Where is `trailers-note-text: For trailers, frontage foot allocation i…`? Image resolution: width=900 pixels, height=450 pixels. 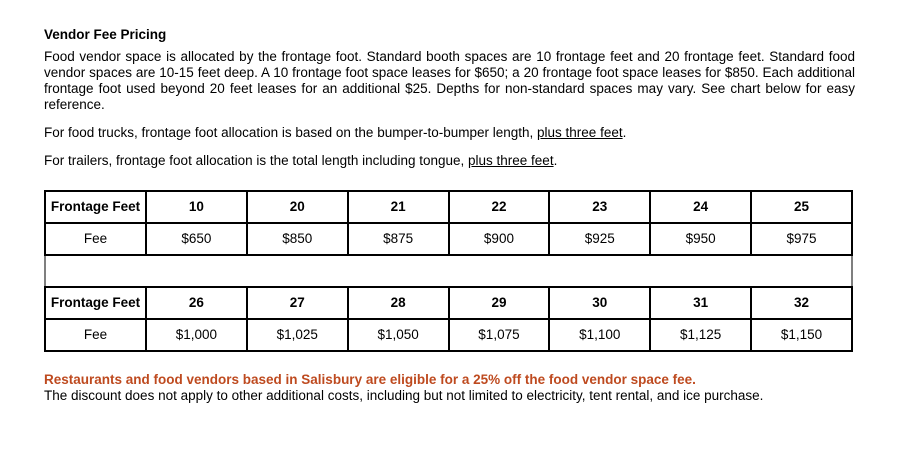 trailers-note-text: For trailers, frontage foot allocation i… is located at coordinates (256, 160).